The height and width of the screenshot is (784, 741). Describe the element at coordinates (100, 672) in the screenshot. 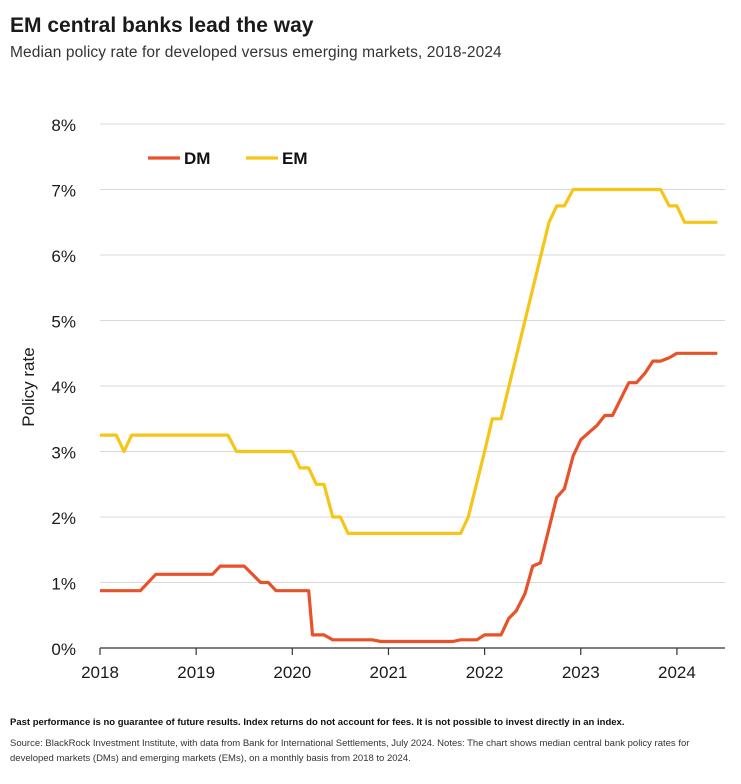

I see `x-tick-label: 2018` at that location.